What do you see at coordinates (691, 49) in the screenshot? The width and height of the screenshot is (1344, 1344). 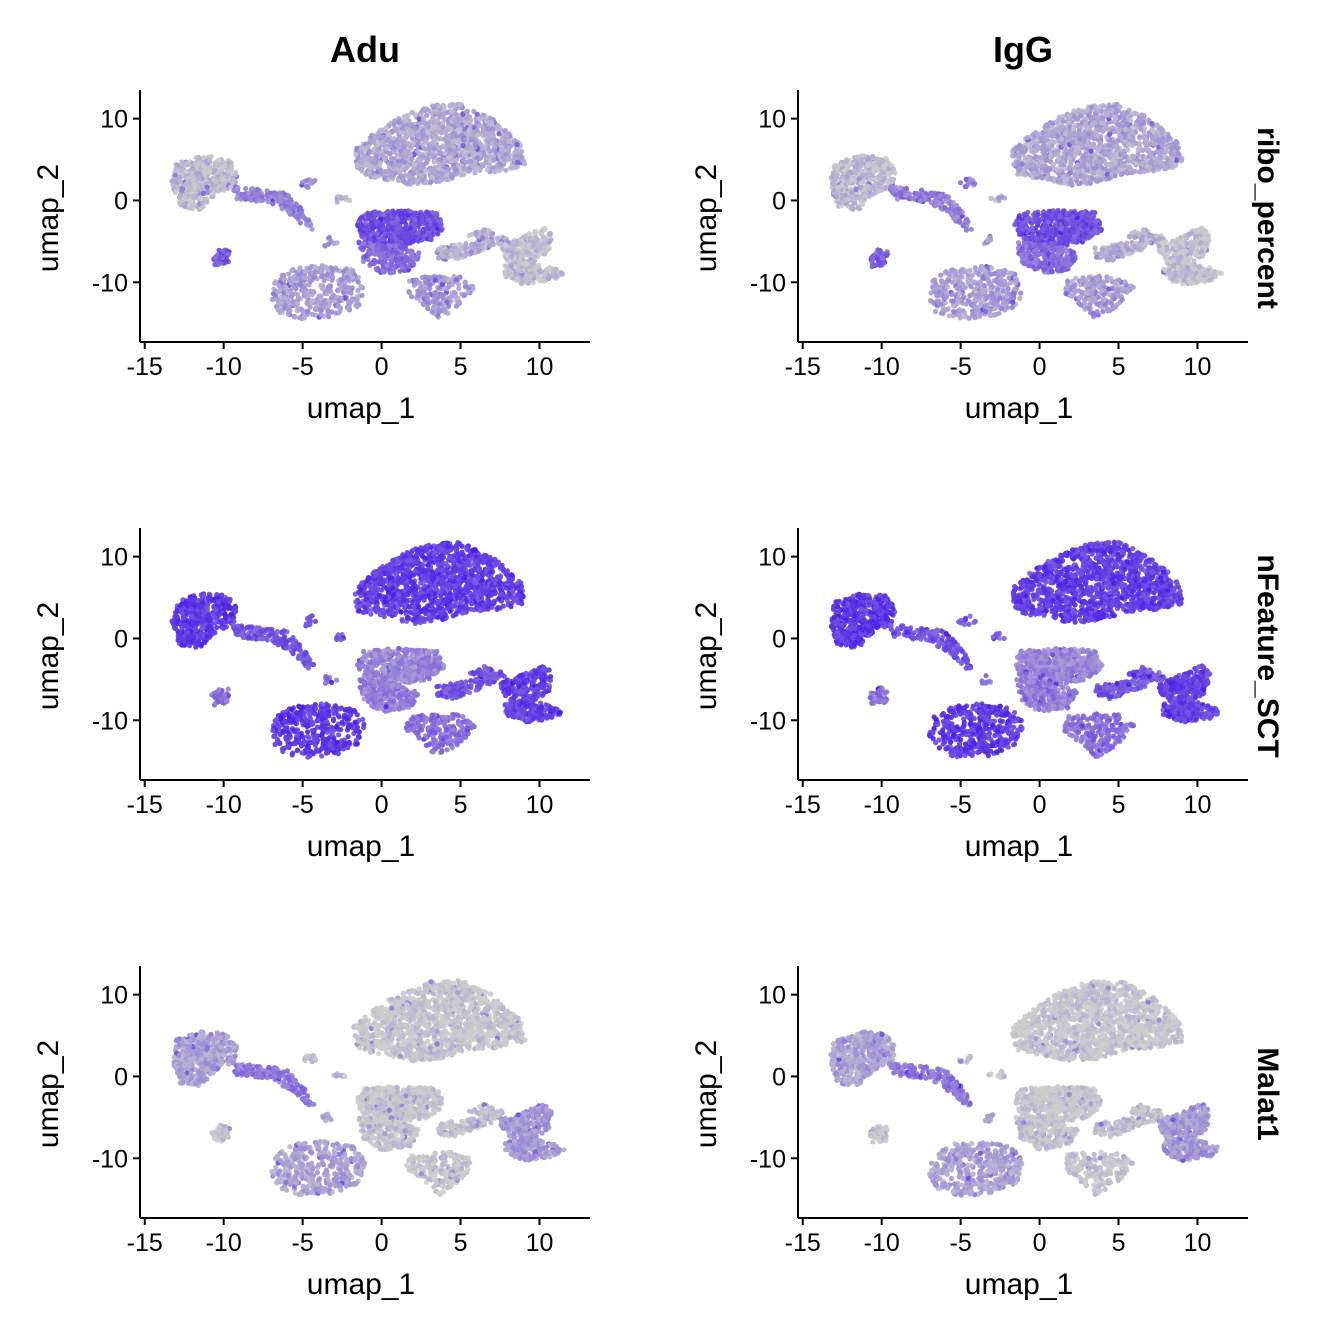 I see `column-titles: Adu IgG` at bounding box center [691, 49].